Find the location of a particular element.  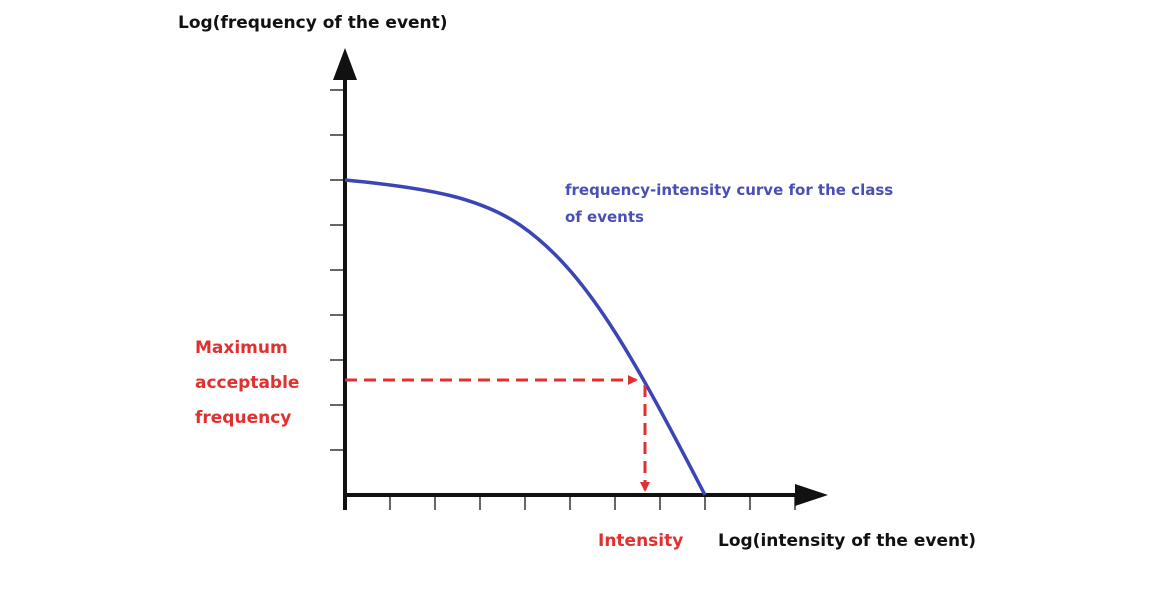

curve-label: of events is located at coordinates (604, 217).